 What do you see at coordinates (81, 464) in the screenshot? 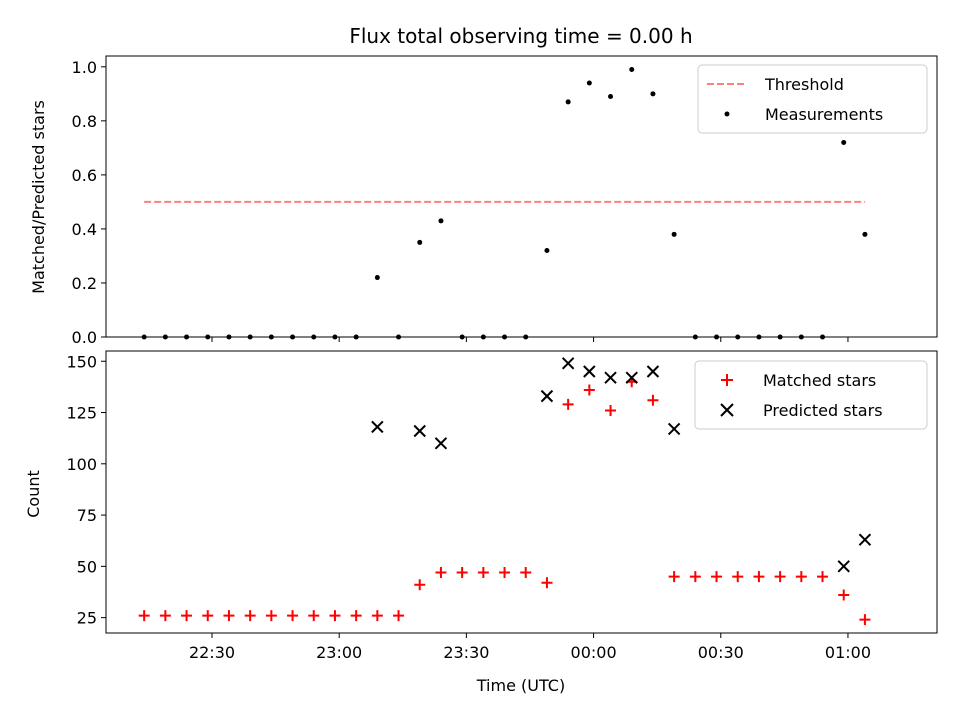
I see `y-tick-label: 100` at bounding box center [81, 464].